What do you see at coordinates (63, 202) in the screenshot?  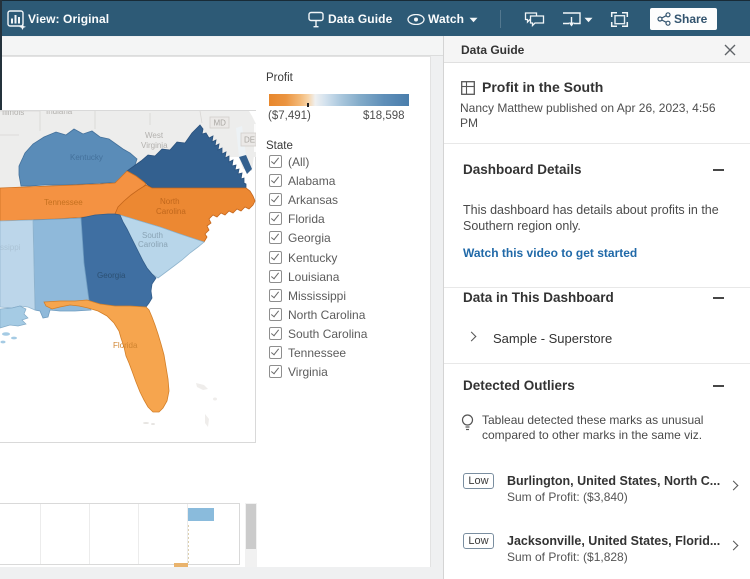 I see `svg-text: Tennessee` at bounding box center [63, 202].